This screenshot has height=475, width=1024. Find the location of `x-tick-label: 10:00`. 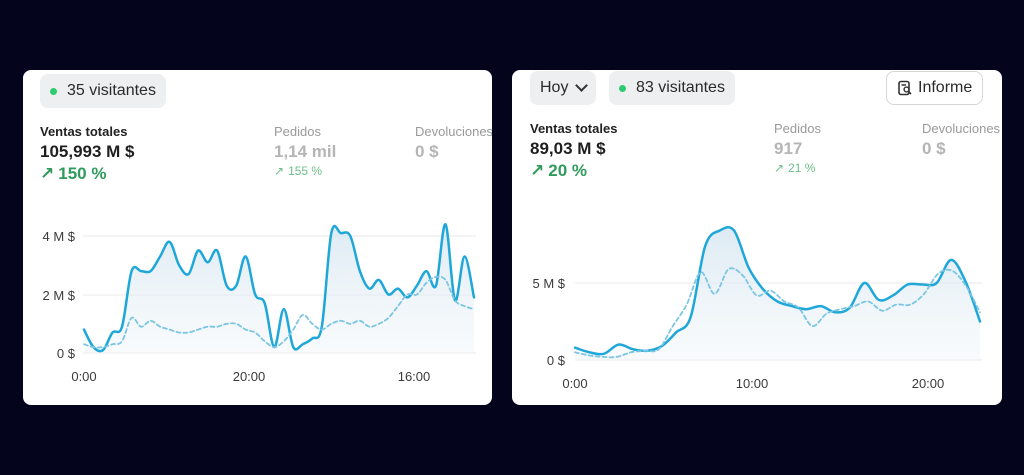

x-tick-label: 10:00 is located at coordinates (752, 383).